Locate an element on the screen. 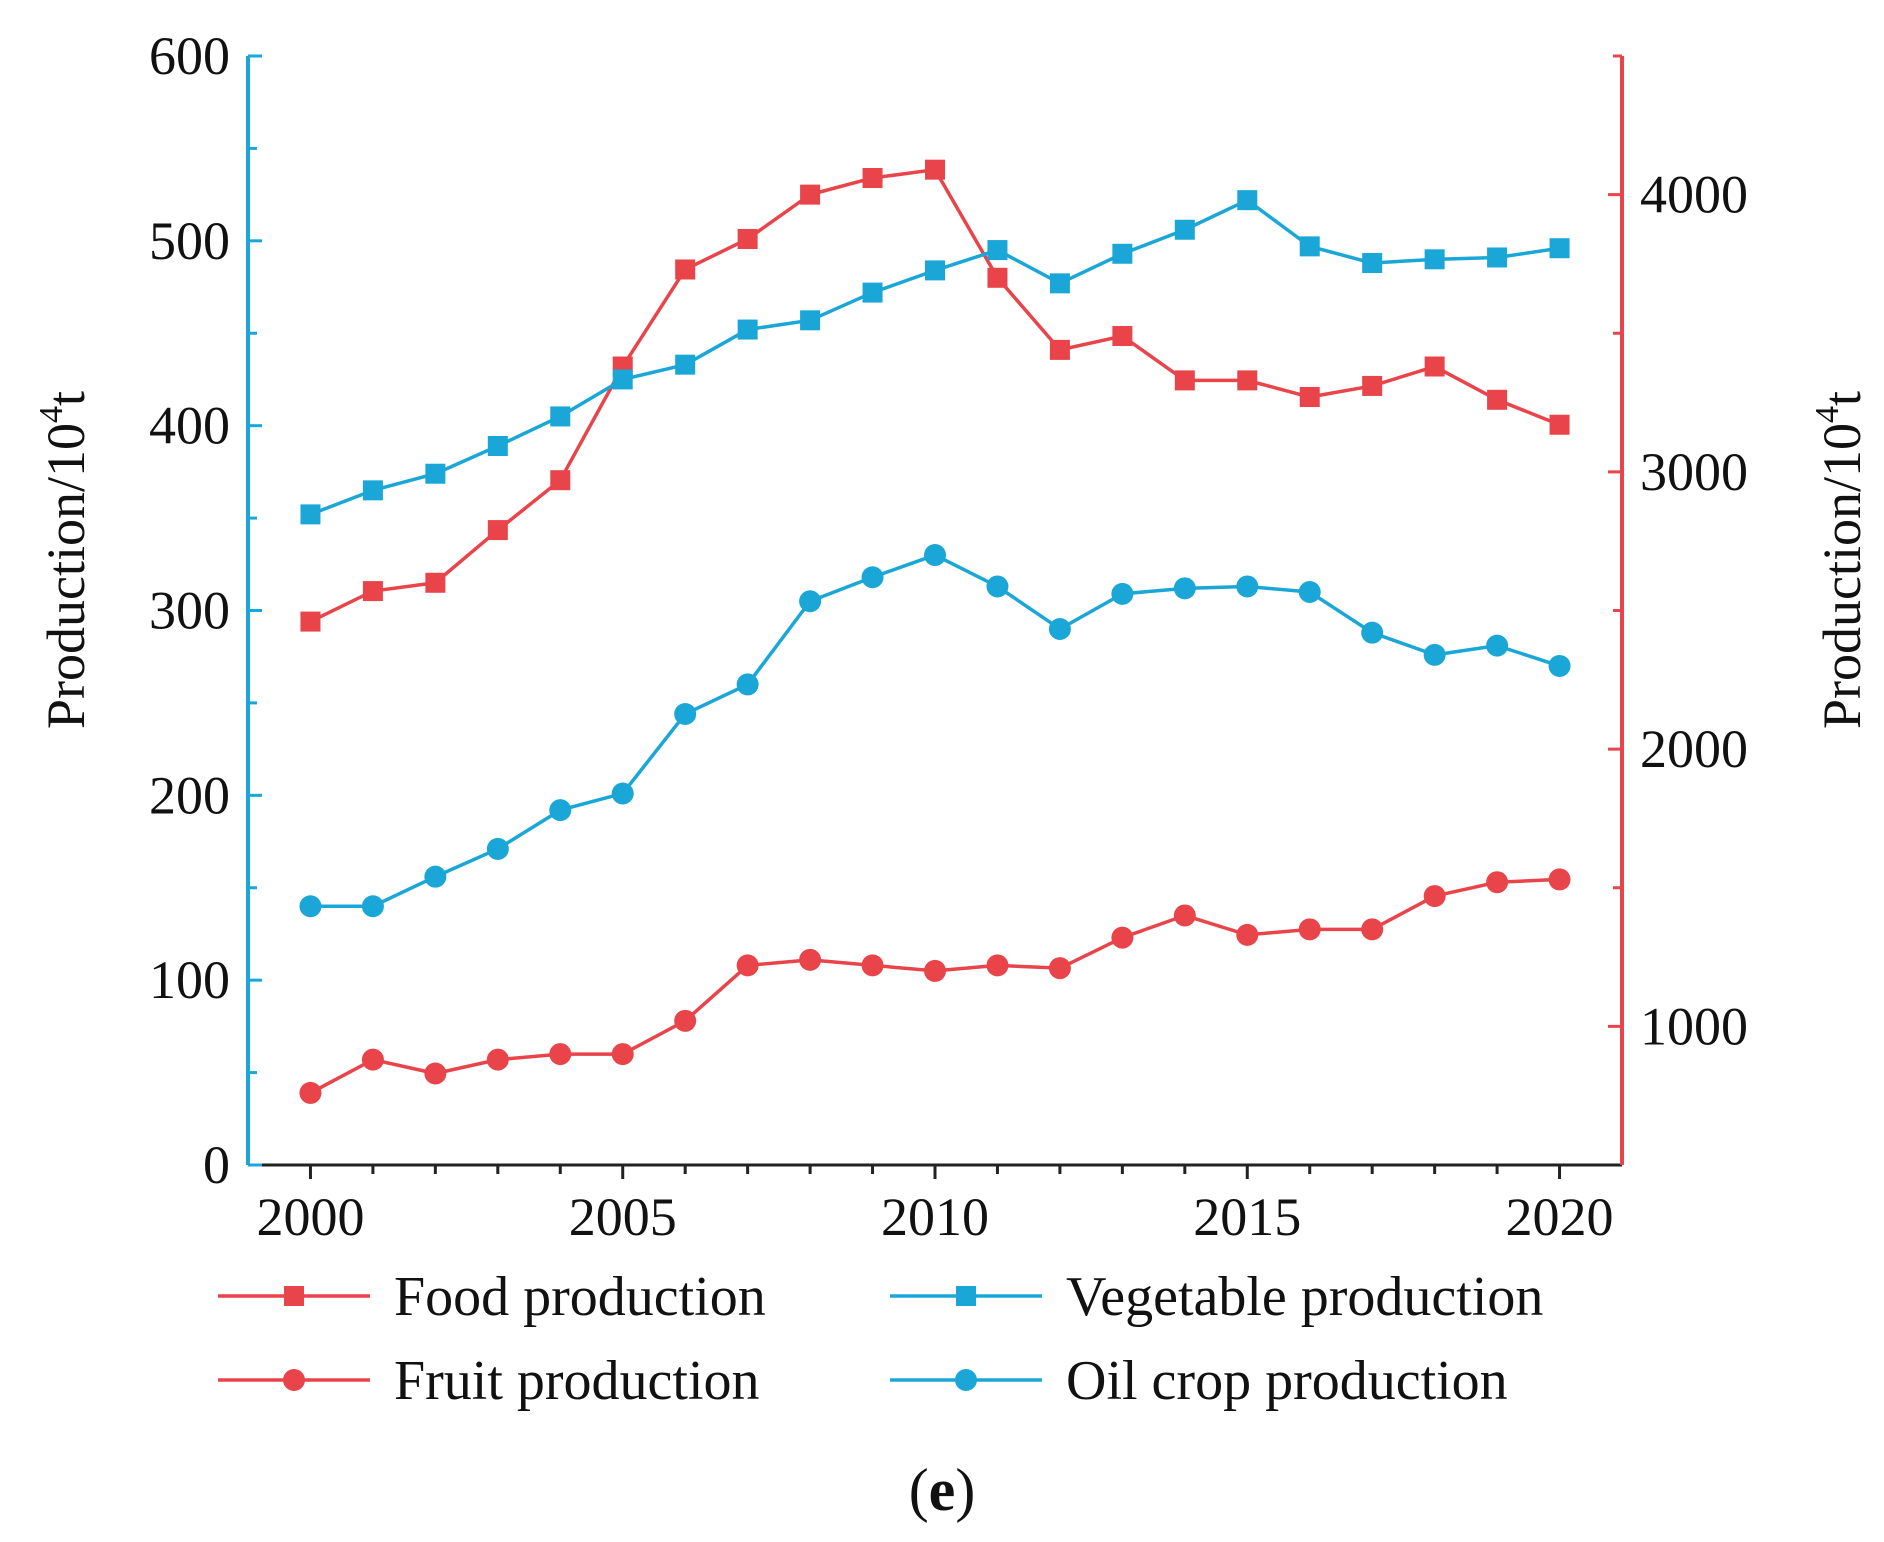 This screenshot has height=1542, width=1884. legend-marker-oil-crop-production is located at coordinates (966, 1380).